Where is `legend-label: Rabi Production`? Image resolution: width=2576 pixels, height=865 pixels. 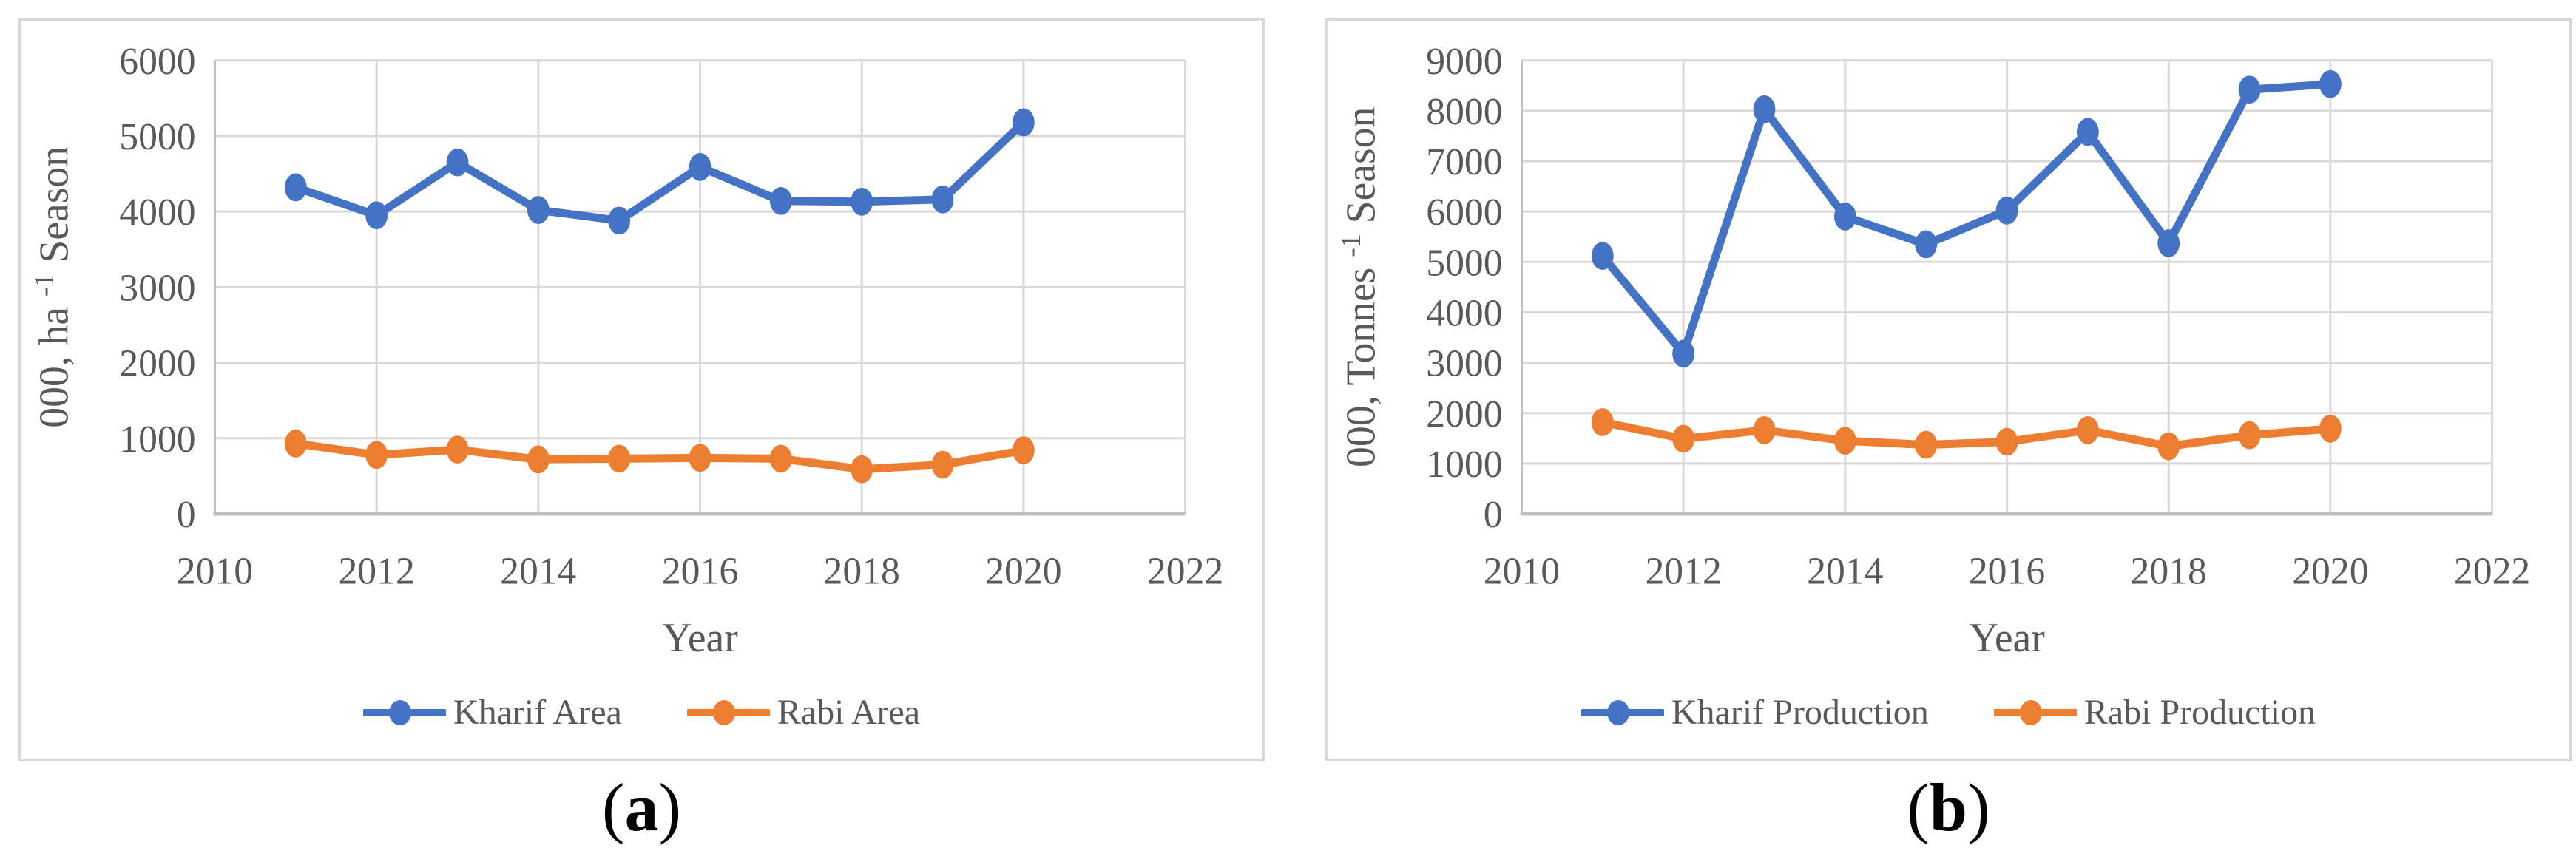
legend-label: Rabi Production is located at coordinates (2199, 713).